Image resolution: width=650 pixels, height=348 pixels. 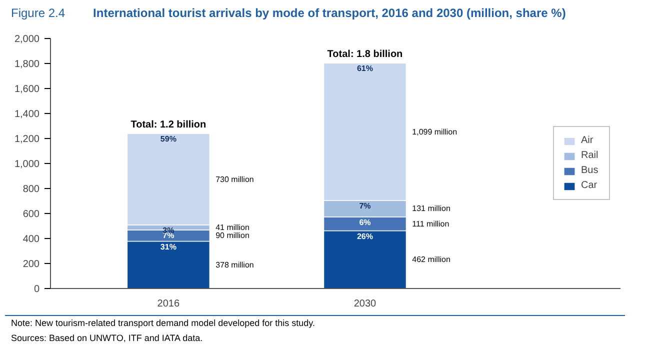 What do you see at coordinates (168, 304) in the screenshot?
I see `x-tick-label: 2016` at bounding box center [168, 304].